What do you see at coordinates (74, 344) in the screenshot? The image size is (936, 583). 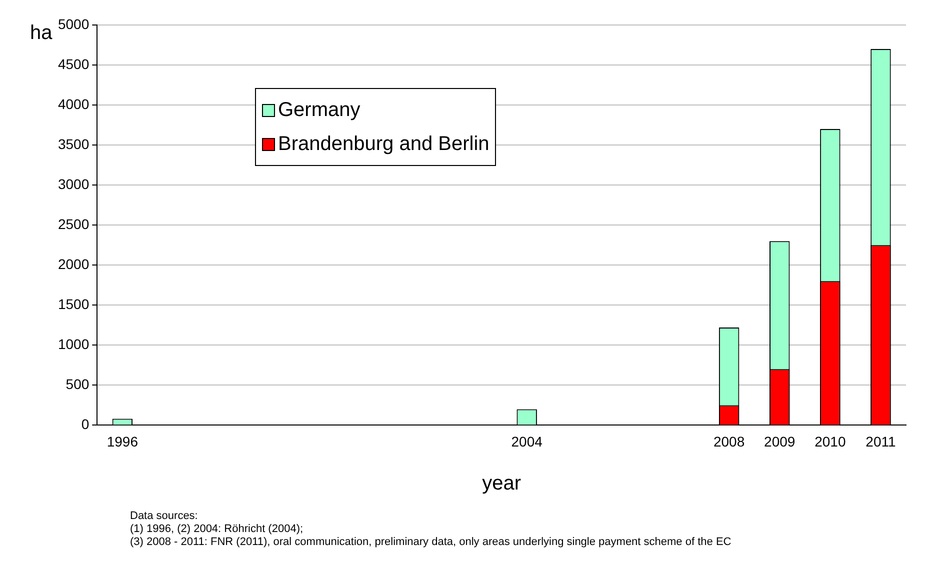 I see `y-tick-label: 1000` at bounding box center [74, 344].